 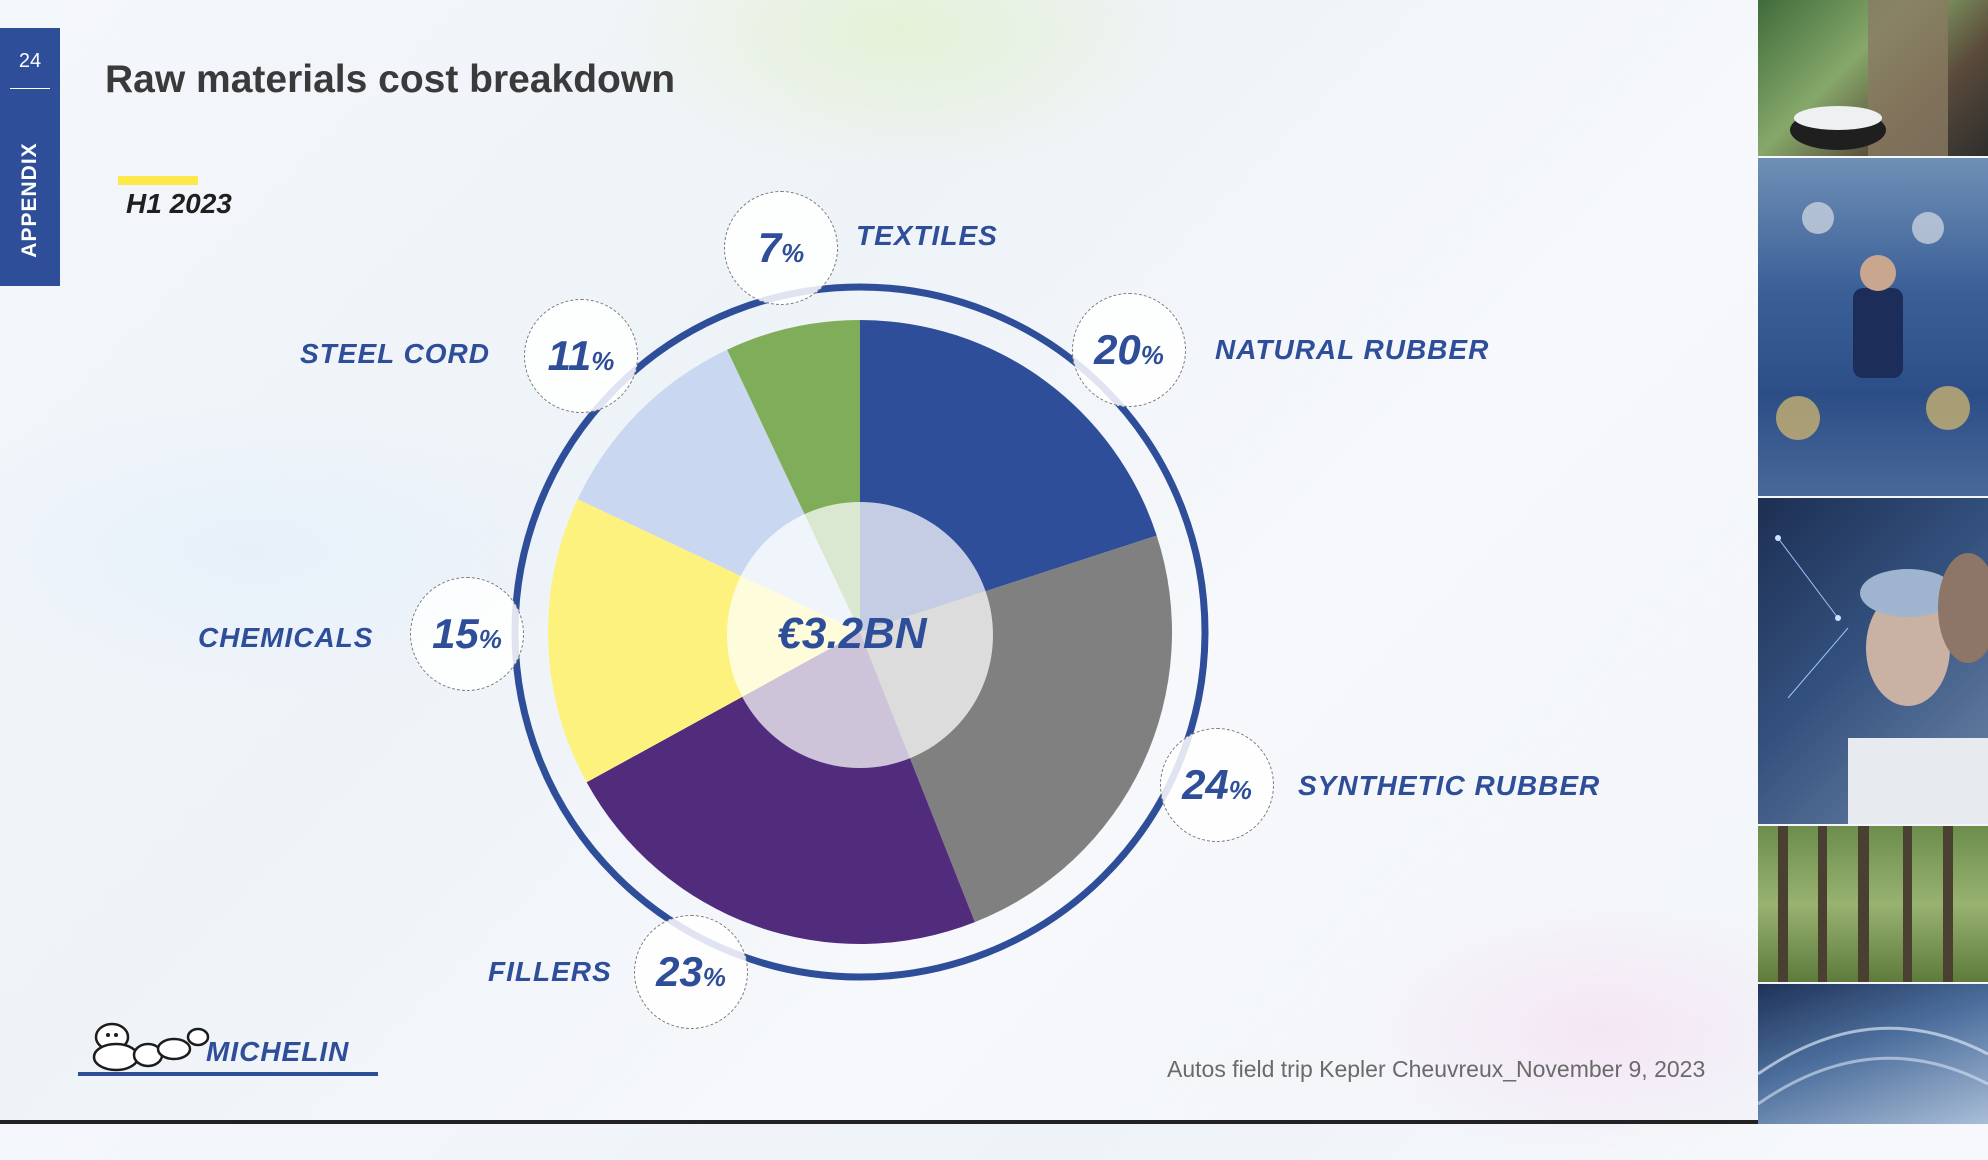 I want to click on slice-value-number: 7, so click(x=769, y=247).